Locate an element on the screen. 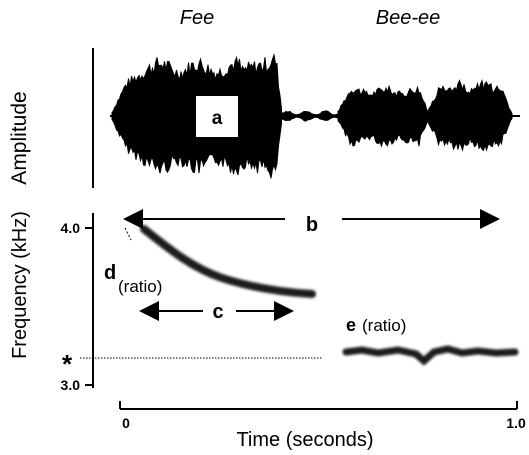 The image size is (529, 455). label-d: d is located at coordinates (110, 273).